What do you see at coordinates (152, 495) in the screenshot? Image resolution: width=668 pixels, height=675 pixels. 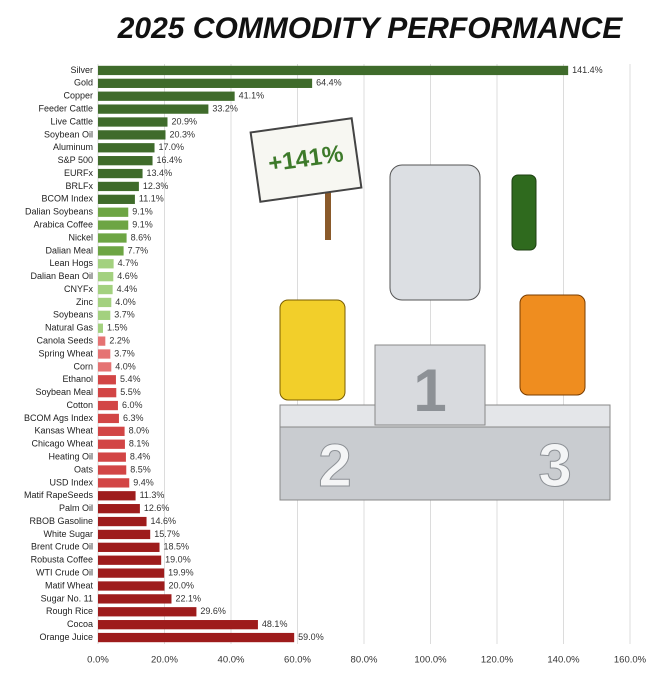 I see `value-label: 11.3%` at bounding box center [152, 495].